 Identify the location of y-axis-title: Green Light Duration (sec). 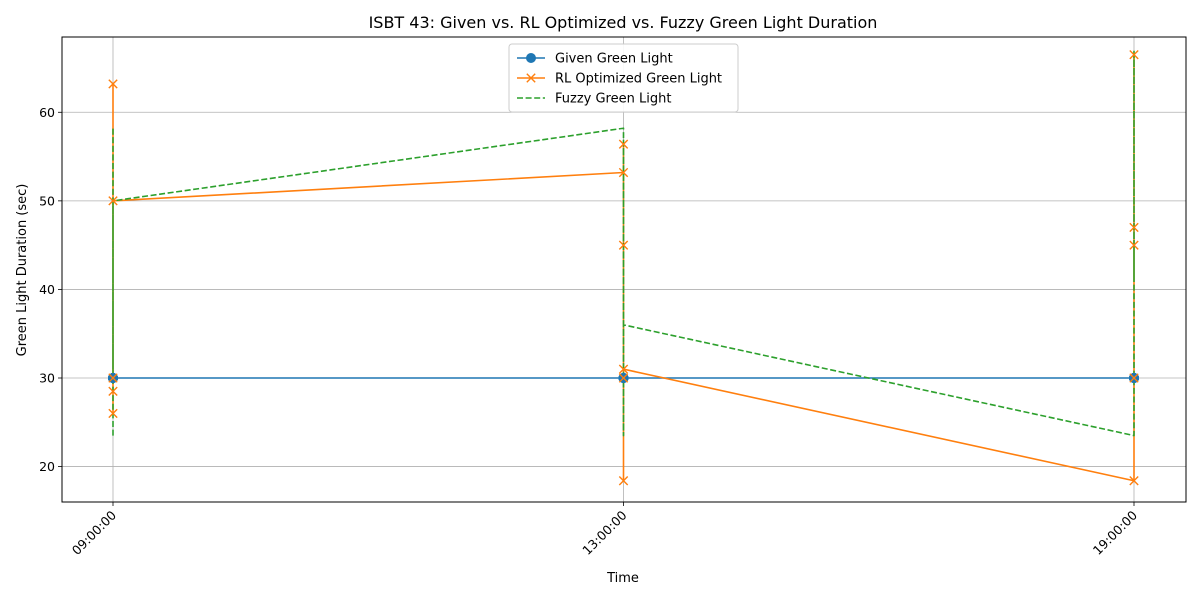
(22, 270).